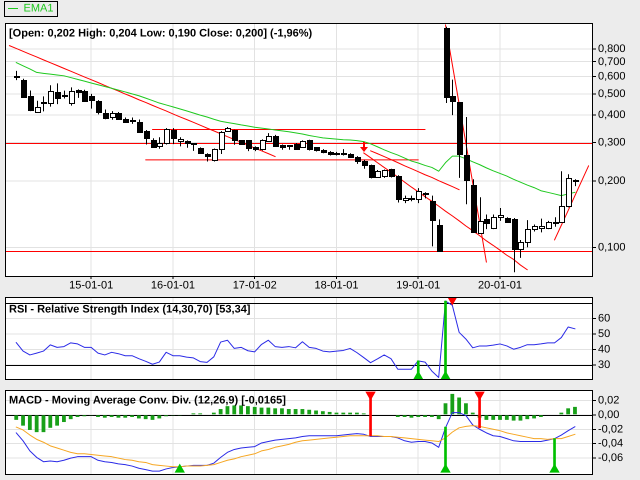 Image resolution: width=640 pixels, height=480 pixels. I want to click on x-tick-label: 19-01-01, so click(418, 286).